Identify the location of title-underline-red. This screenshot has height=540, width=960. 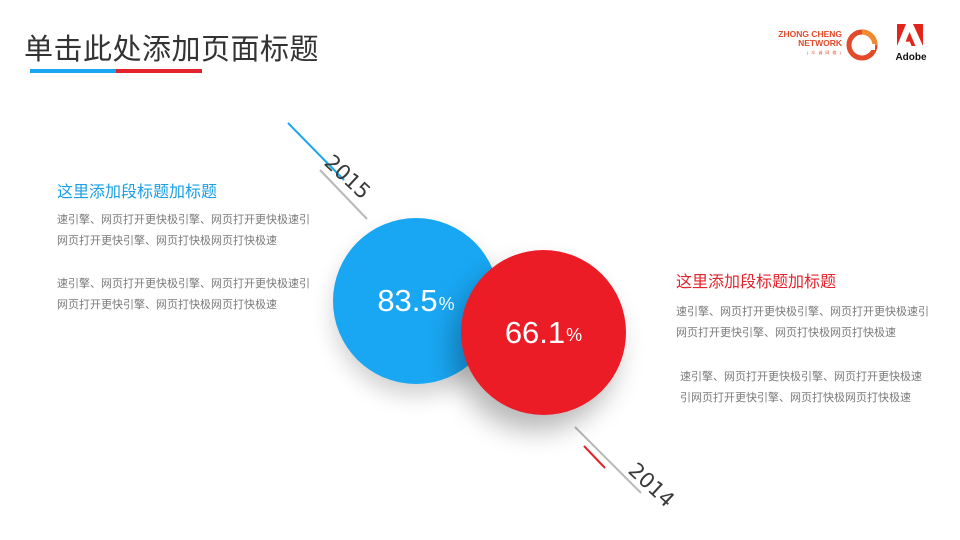
(159, 71).